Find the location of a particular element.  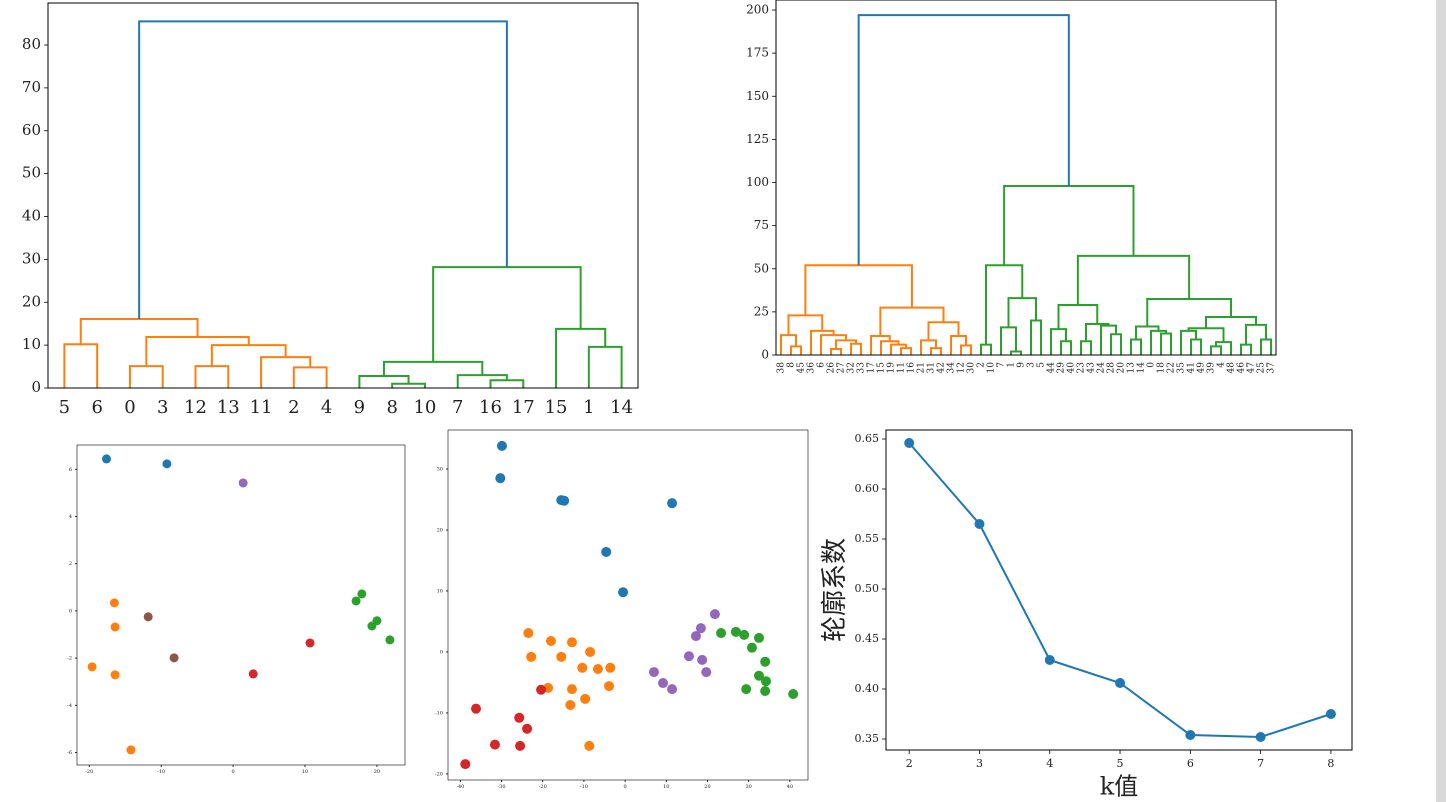

x-tick-label: 4 is located at coordinates (1049, 763).